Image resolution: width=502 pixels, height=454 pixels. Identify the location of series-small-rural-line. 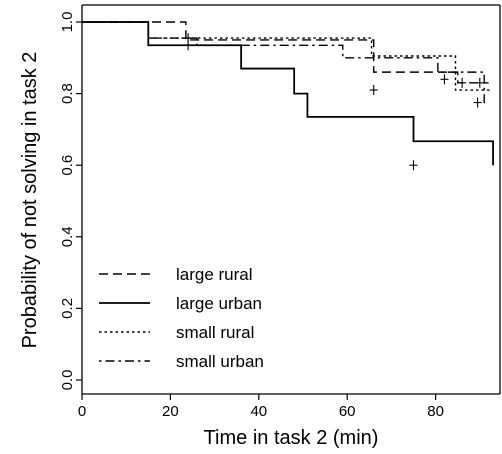
(286, 56).